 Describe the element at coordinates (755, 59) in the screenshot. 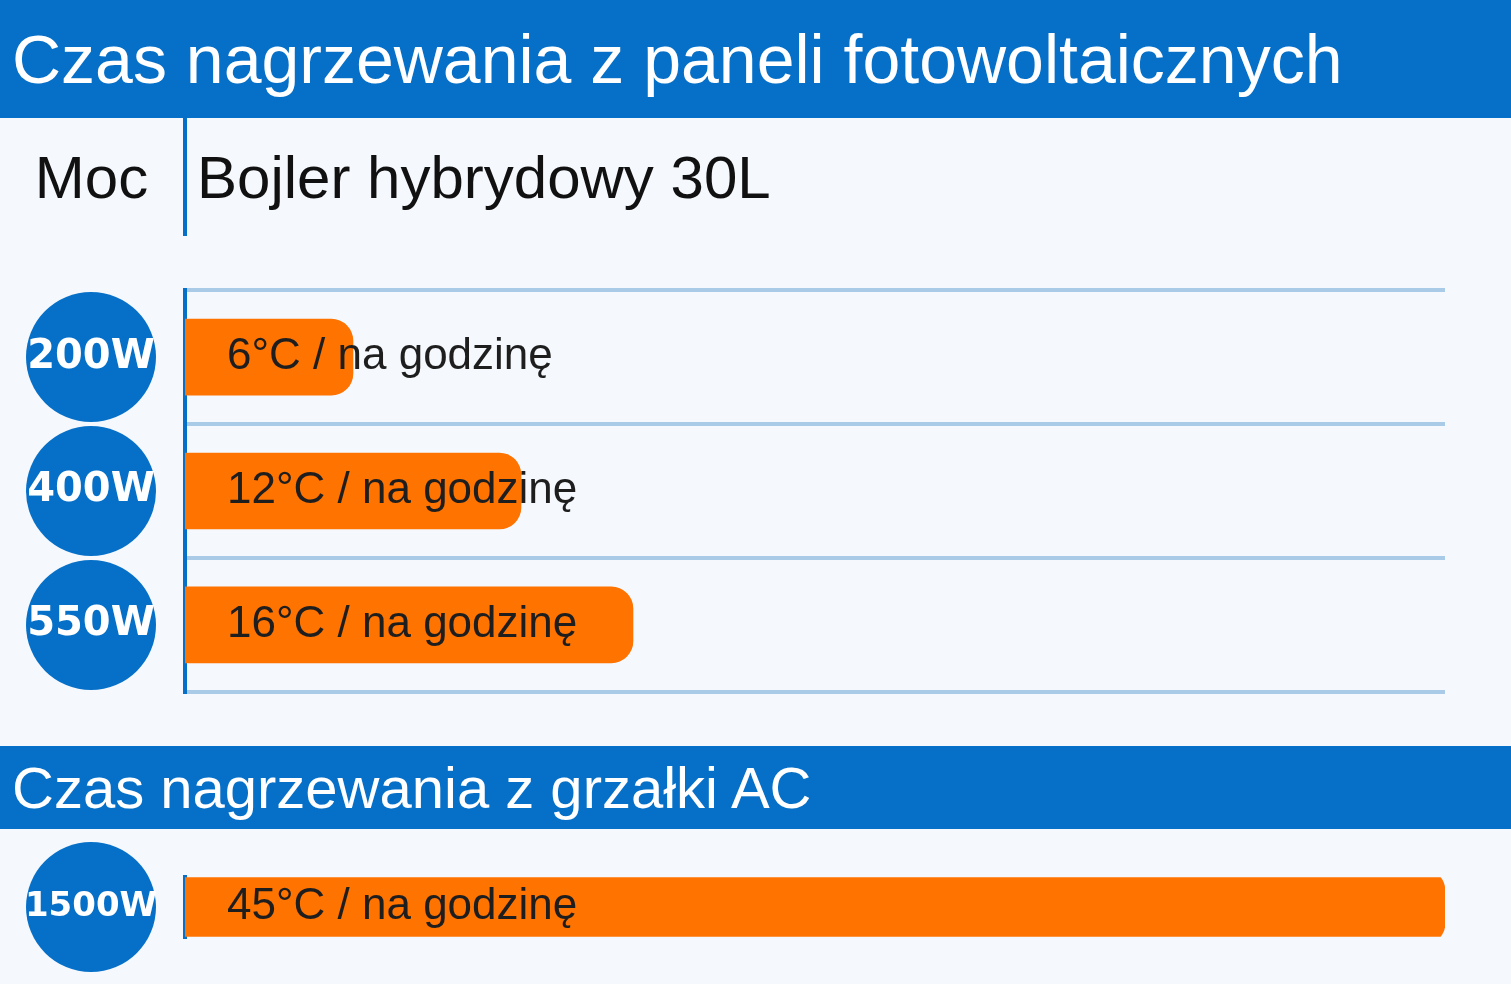

I see `chart-title: Czas nagrzewania z paneli fotowoltaicznych` at that location.